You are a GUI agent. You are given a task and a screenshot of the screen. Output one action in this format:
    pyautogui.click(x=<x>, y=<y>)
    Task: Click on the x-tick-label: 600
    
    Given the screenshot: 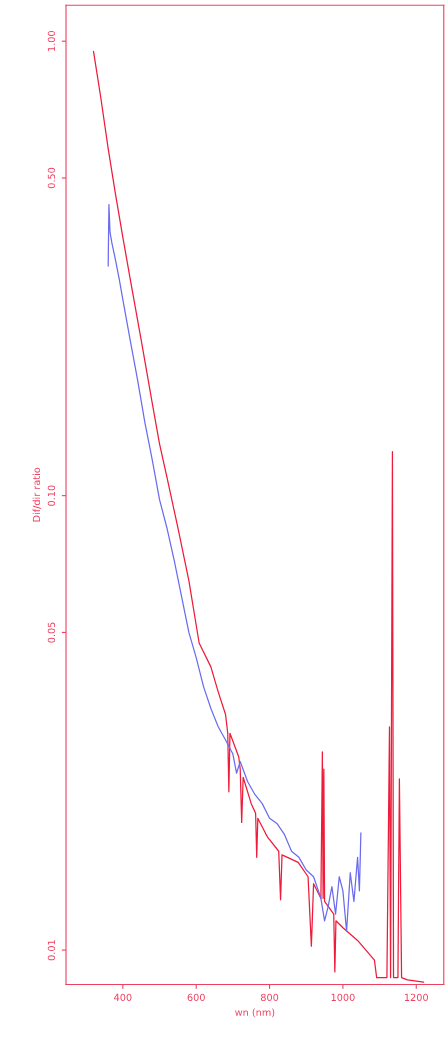 What is the action you would take?
    pyautogui.click(x=196, y=997)
    